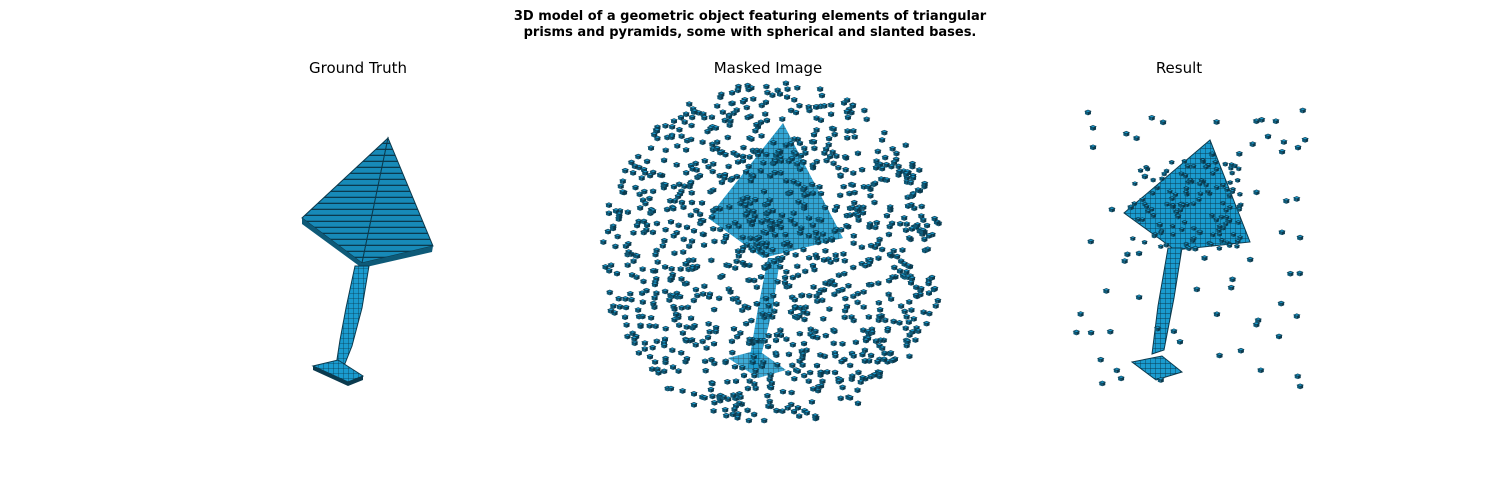 The image size is (1500, 500). I want to click on ground-truth-panel, so click(358, 253).